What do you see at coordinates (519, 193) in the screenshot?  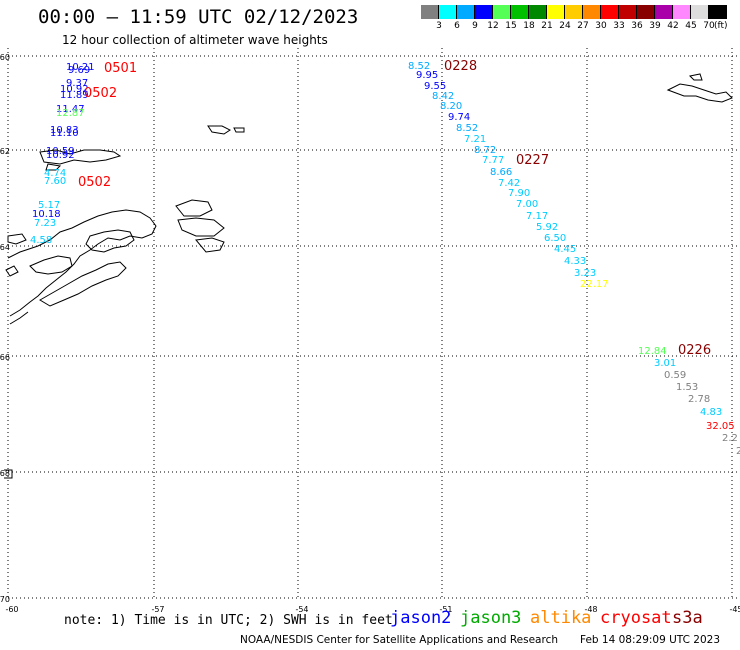 I see `wave-height-value: 7.90` at bounding box center [519, 193].